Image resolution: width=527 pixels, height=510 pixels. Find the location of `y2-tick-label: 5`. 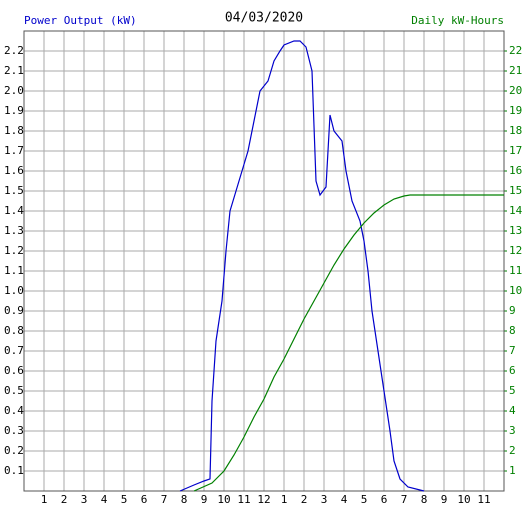

y2-tick-label: 5 is located at coordinates (512, 390).